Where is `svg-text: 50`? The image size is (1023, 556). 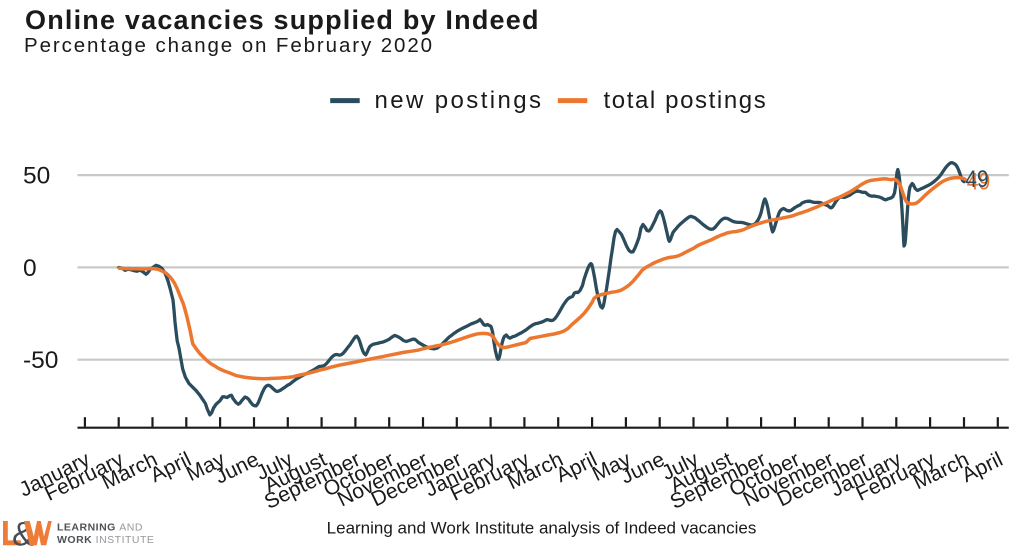 svg-text: 50 is located at coordinates (36, 176).